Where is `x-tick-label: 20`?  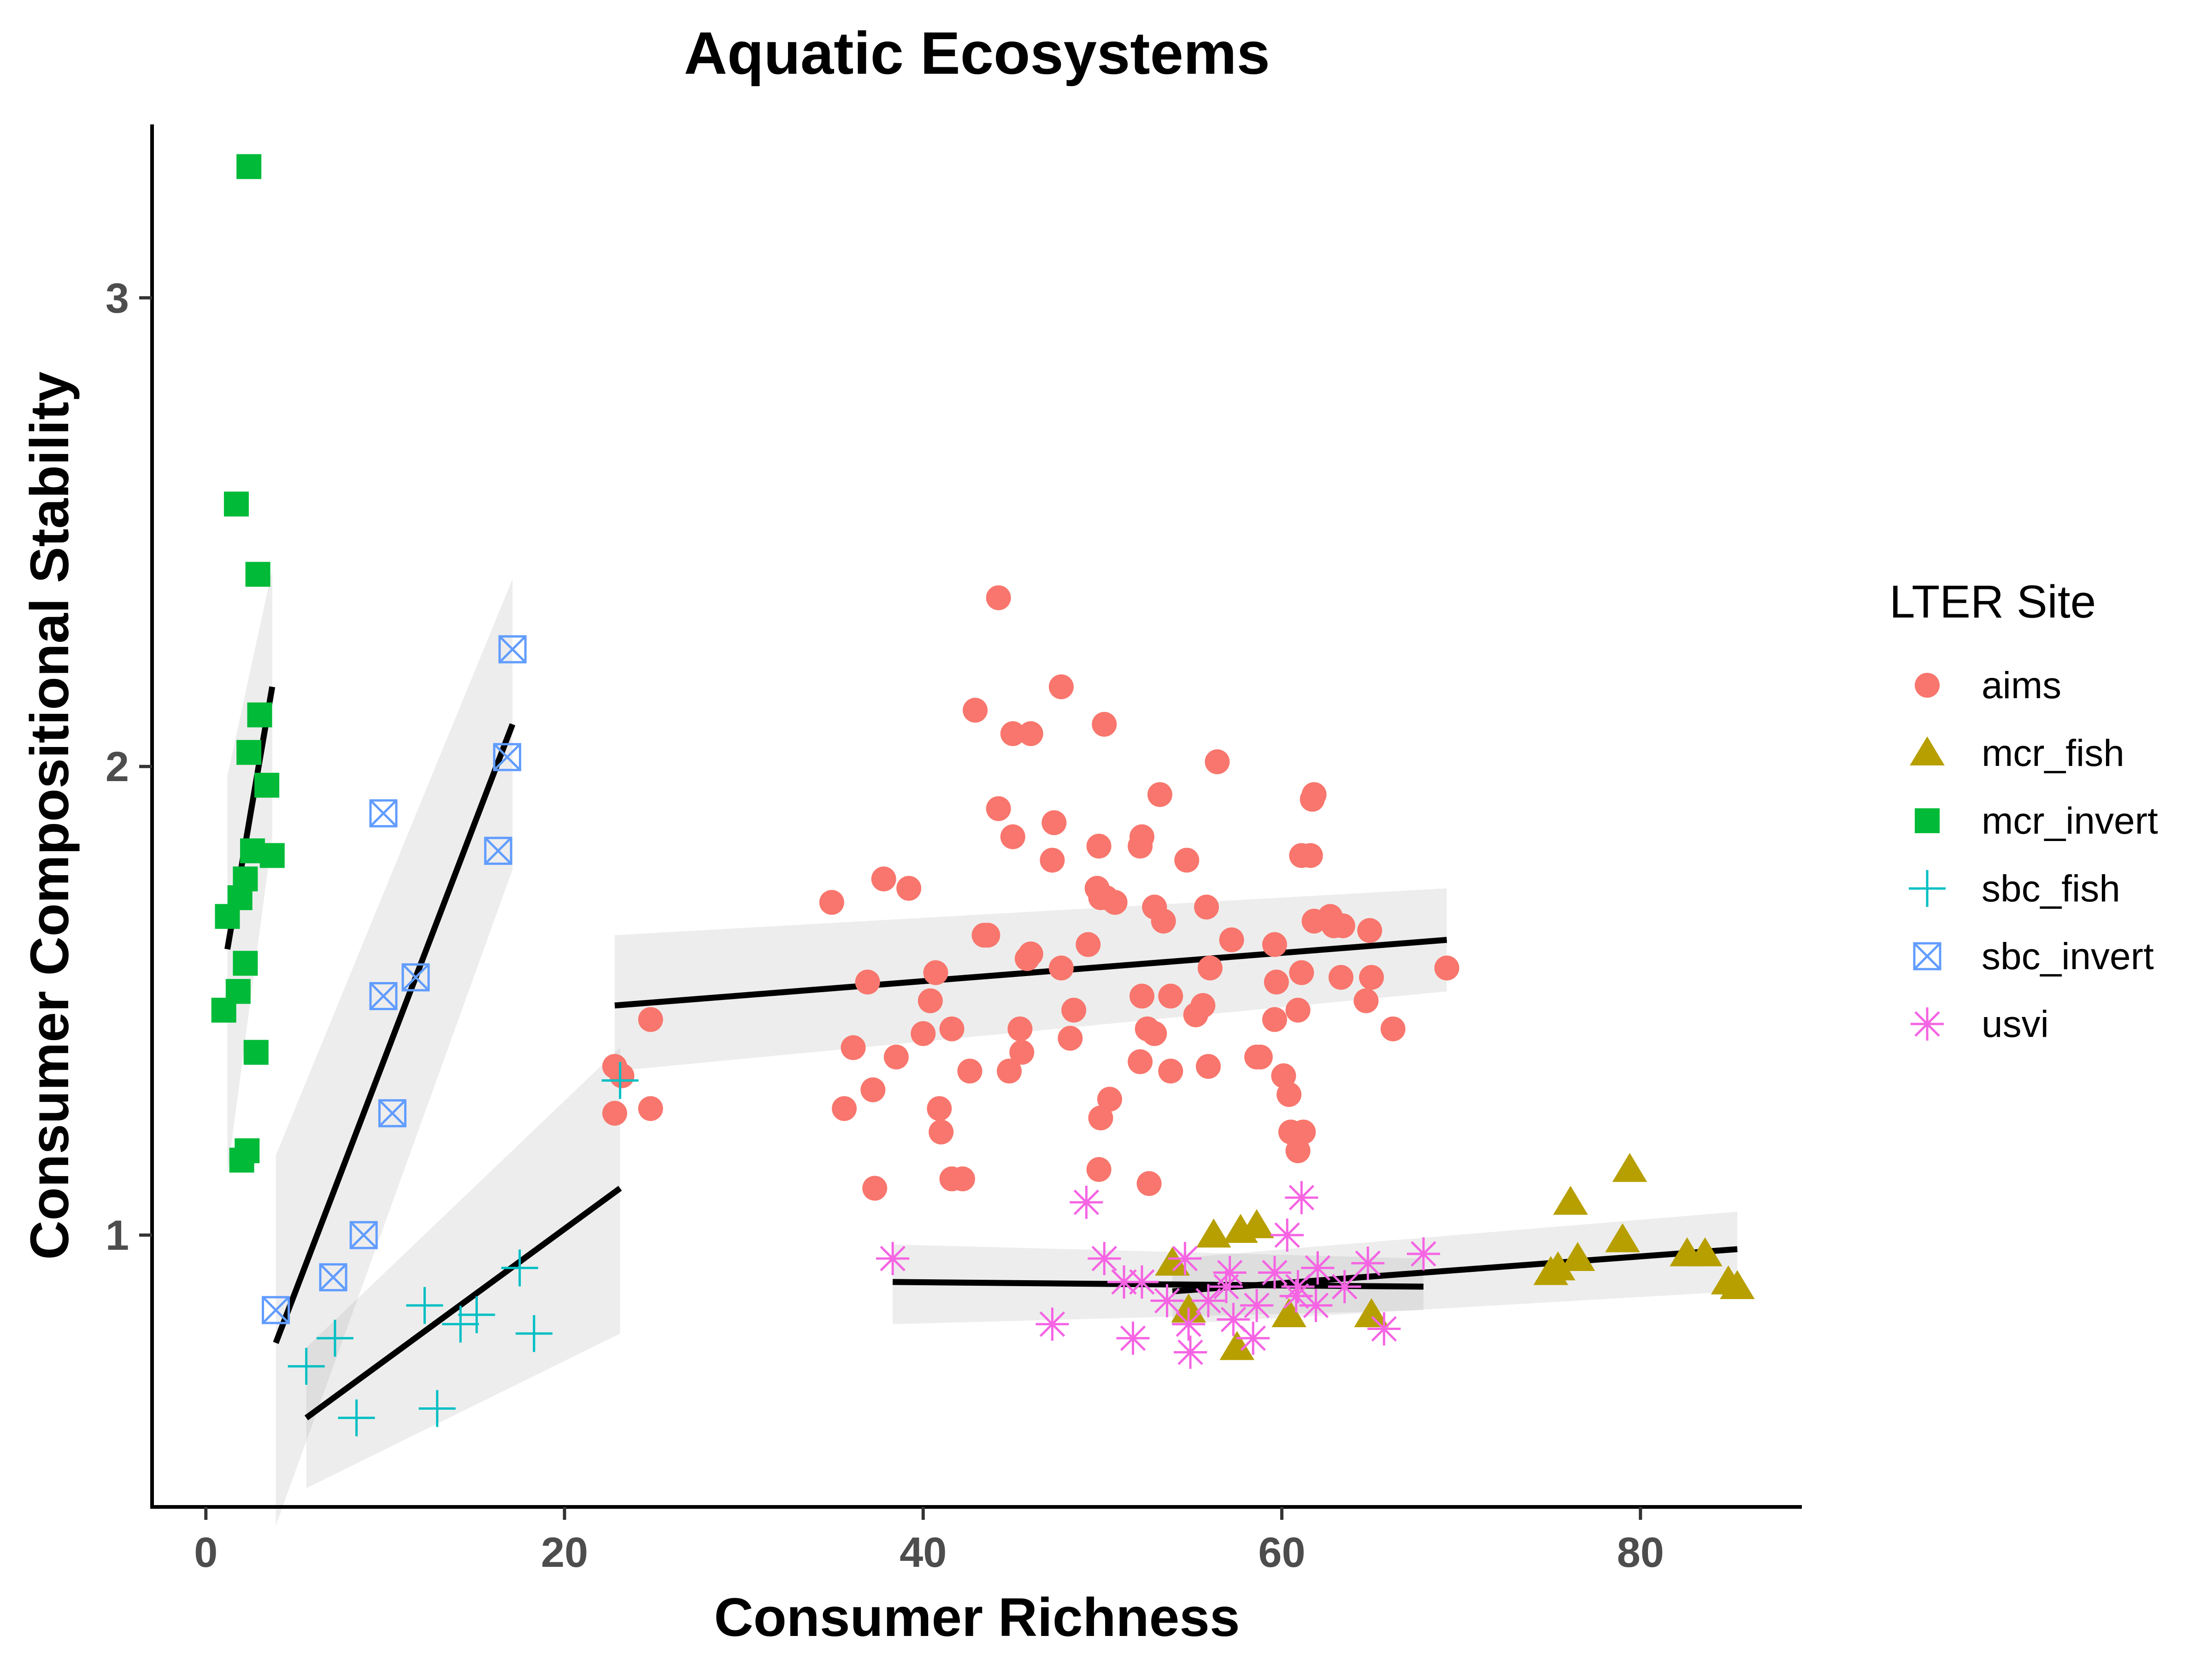 x-tick-label: 20 is located at coordinates (564, 1552).